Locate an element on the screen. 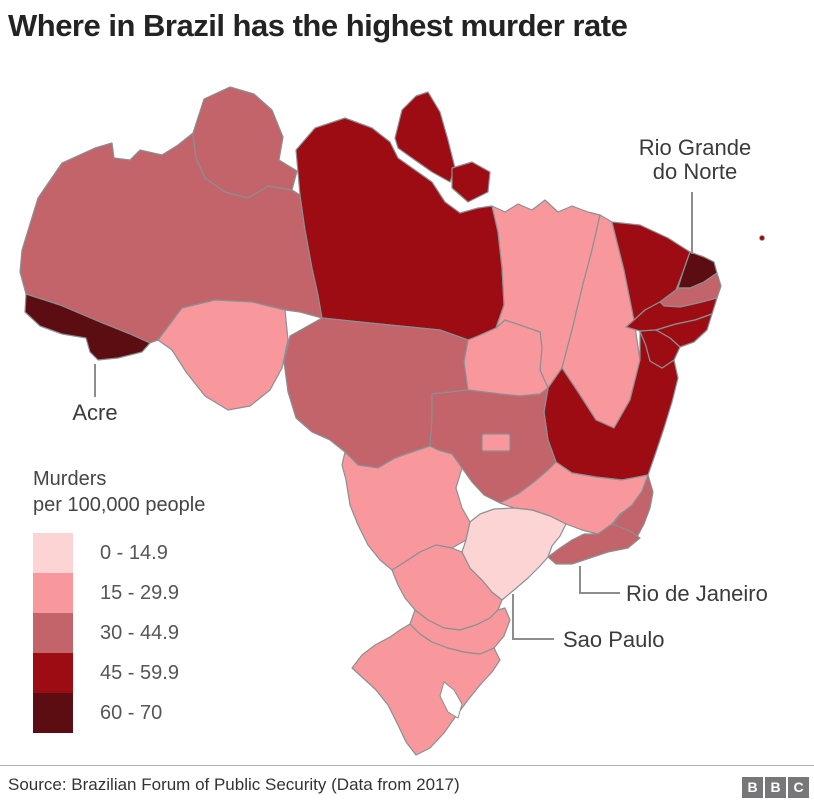 This screenshot has width=814, height=806. state-santa-catarina is located at coordinates (460, 631).